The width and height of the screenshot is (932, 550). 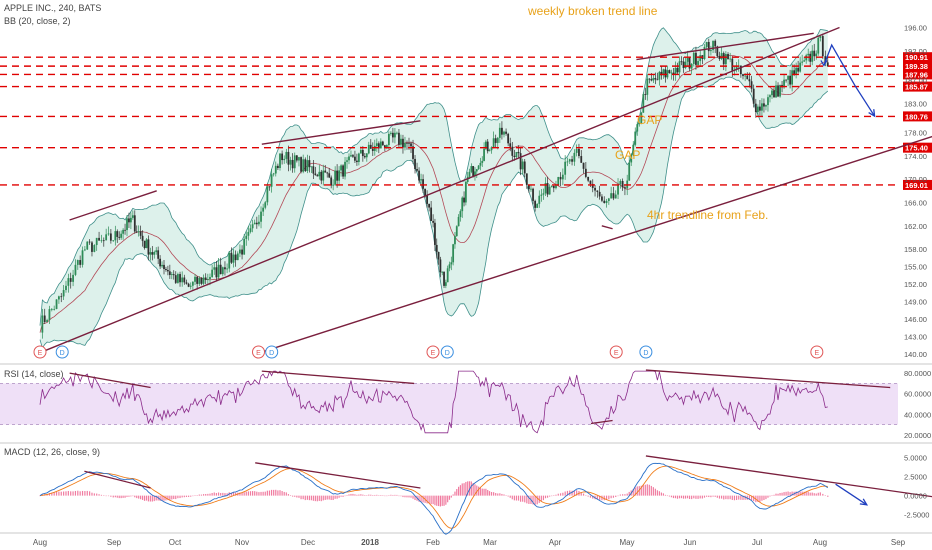 What do you see at coordinates (242, 542) in the screenshot?
I see `month-label-3: Nov` at bounding box center [242, 542].